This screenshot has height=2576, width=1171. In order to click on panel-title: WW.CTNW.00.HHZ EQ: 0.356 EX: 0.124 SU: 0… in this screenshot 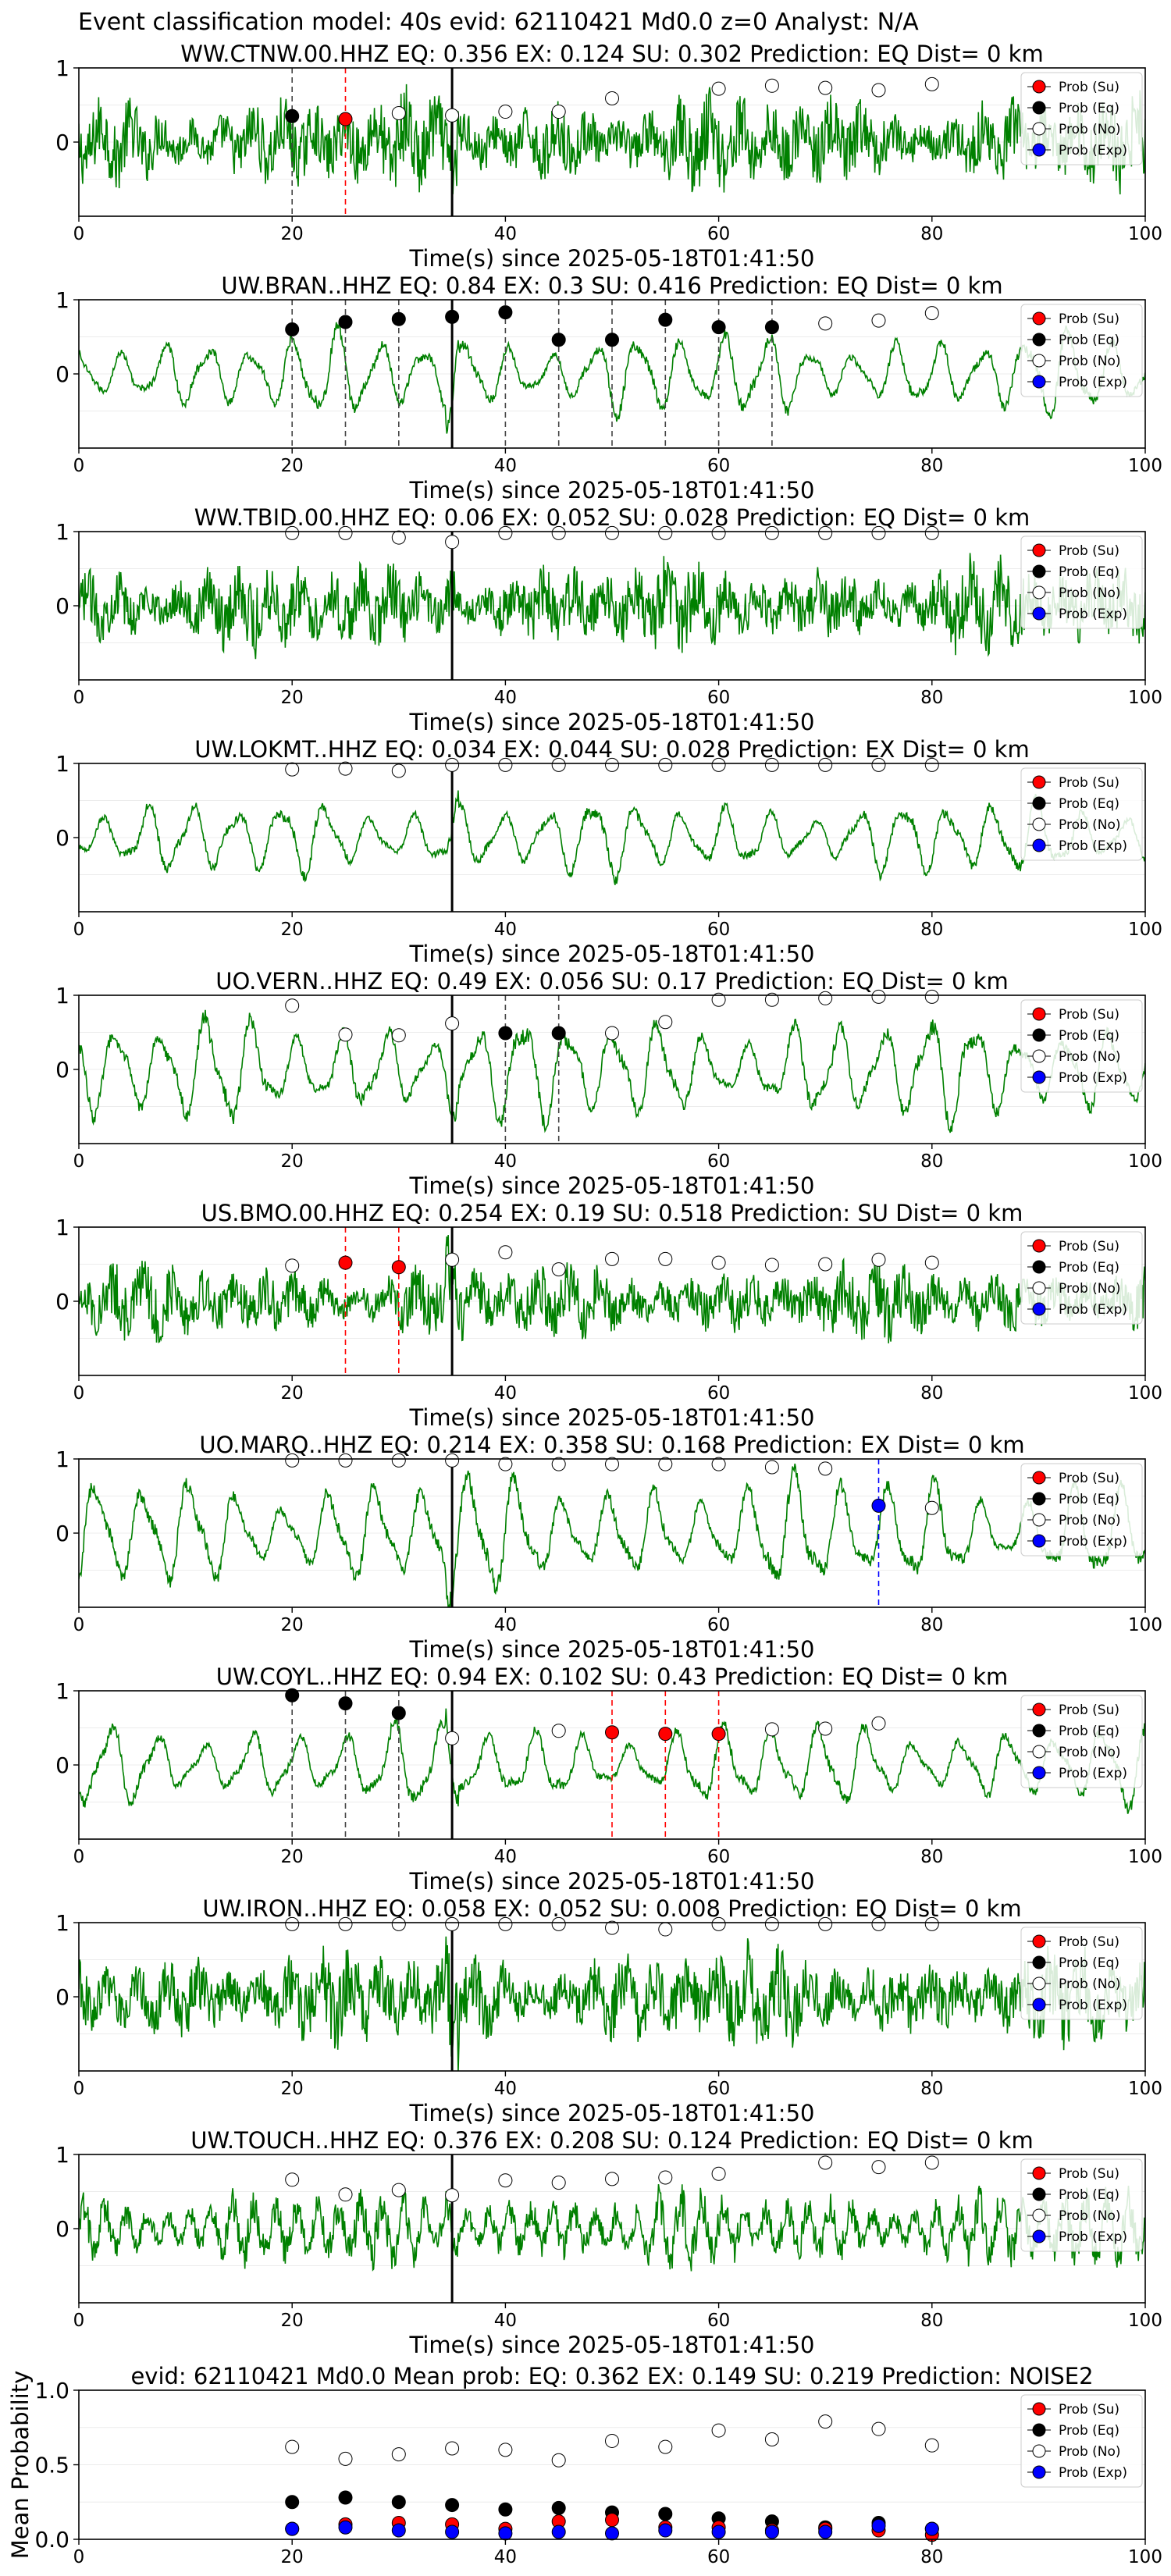, I will do `click(611, 54)`.